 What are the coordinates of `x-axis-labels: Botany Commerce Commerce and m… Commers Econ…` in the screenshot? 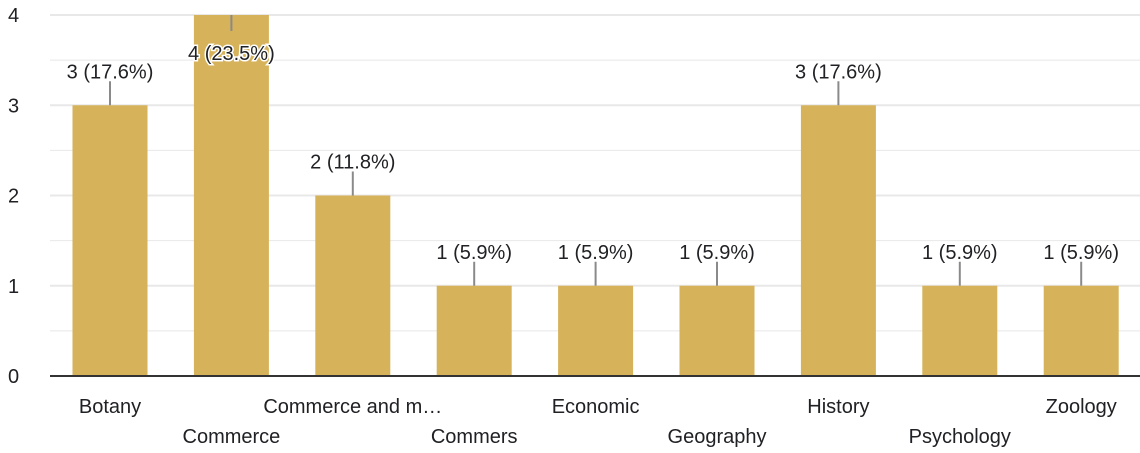 It's located at (598, 422).